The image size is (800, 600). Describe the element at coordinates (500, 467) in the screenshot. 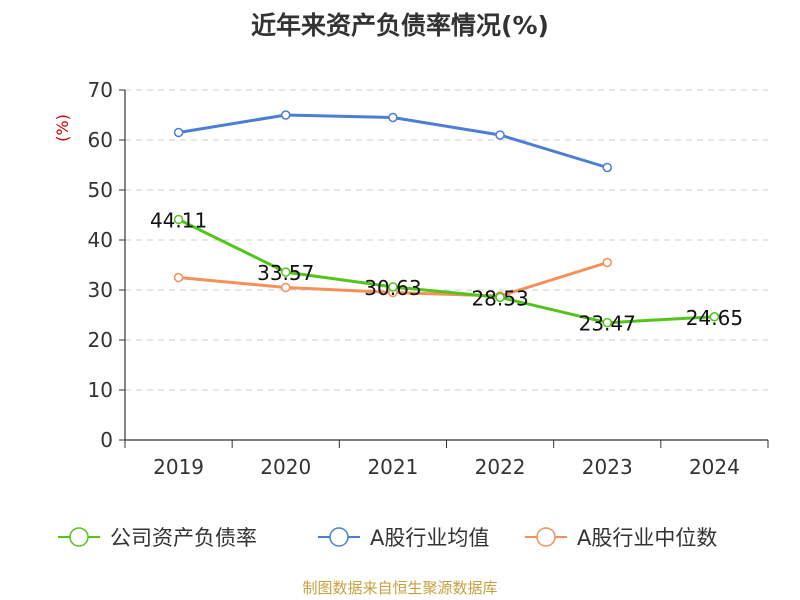

I see `x-tick-label: 2022` at that location.